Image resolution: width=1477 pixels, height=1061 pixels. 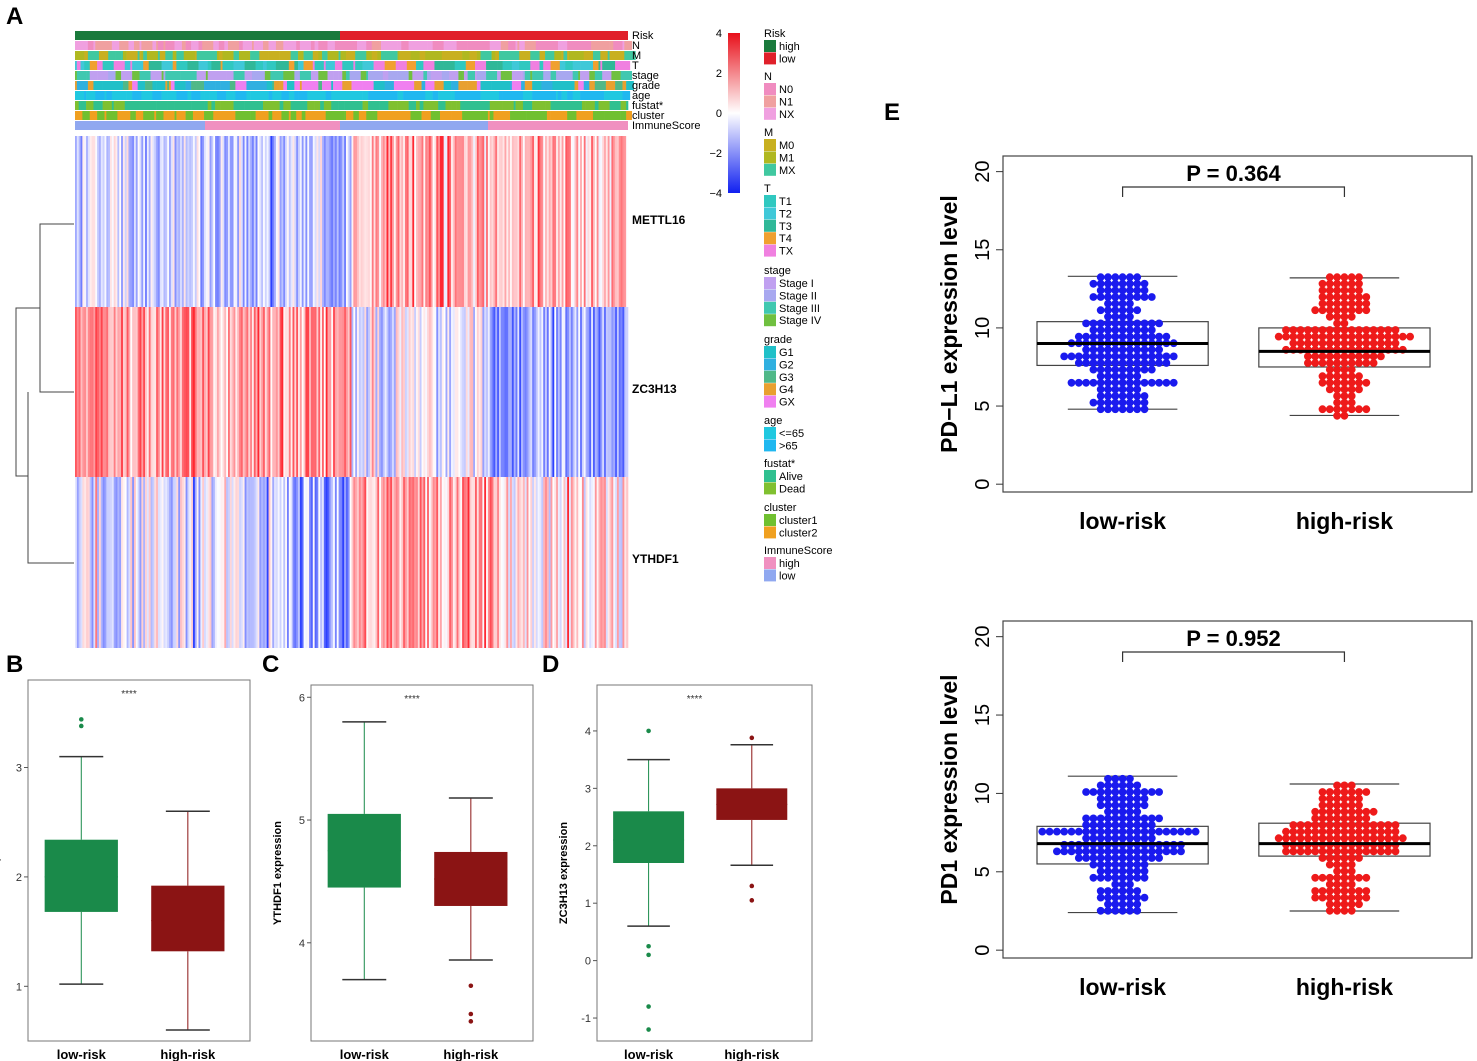 I want to click on y-tick-label: 20, so click(x=983, y=637).